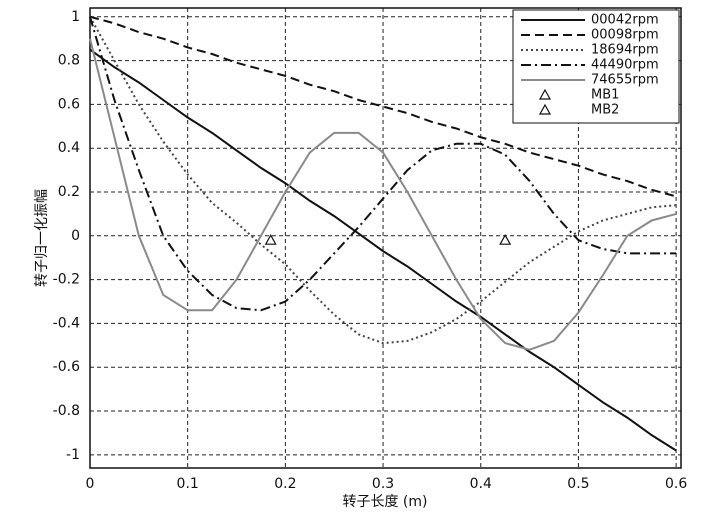  Describe the element at coordinates (66, 367) in the screenshot. I see `y-tick-label: -0.6` at that location.